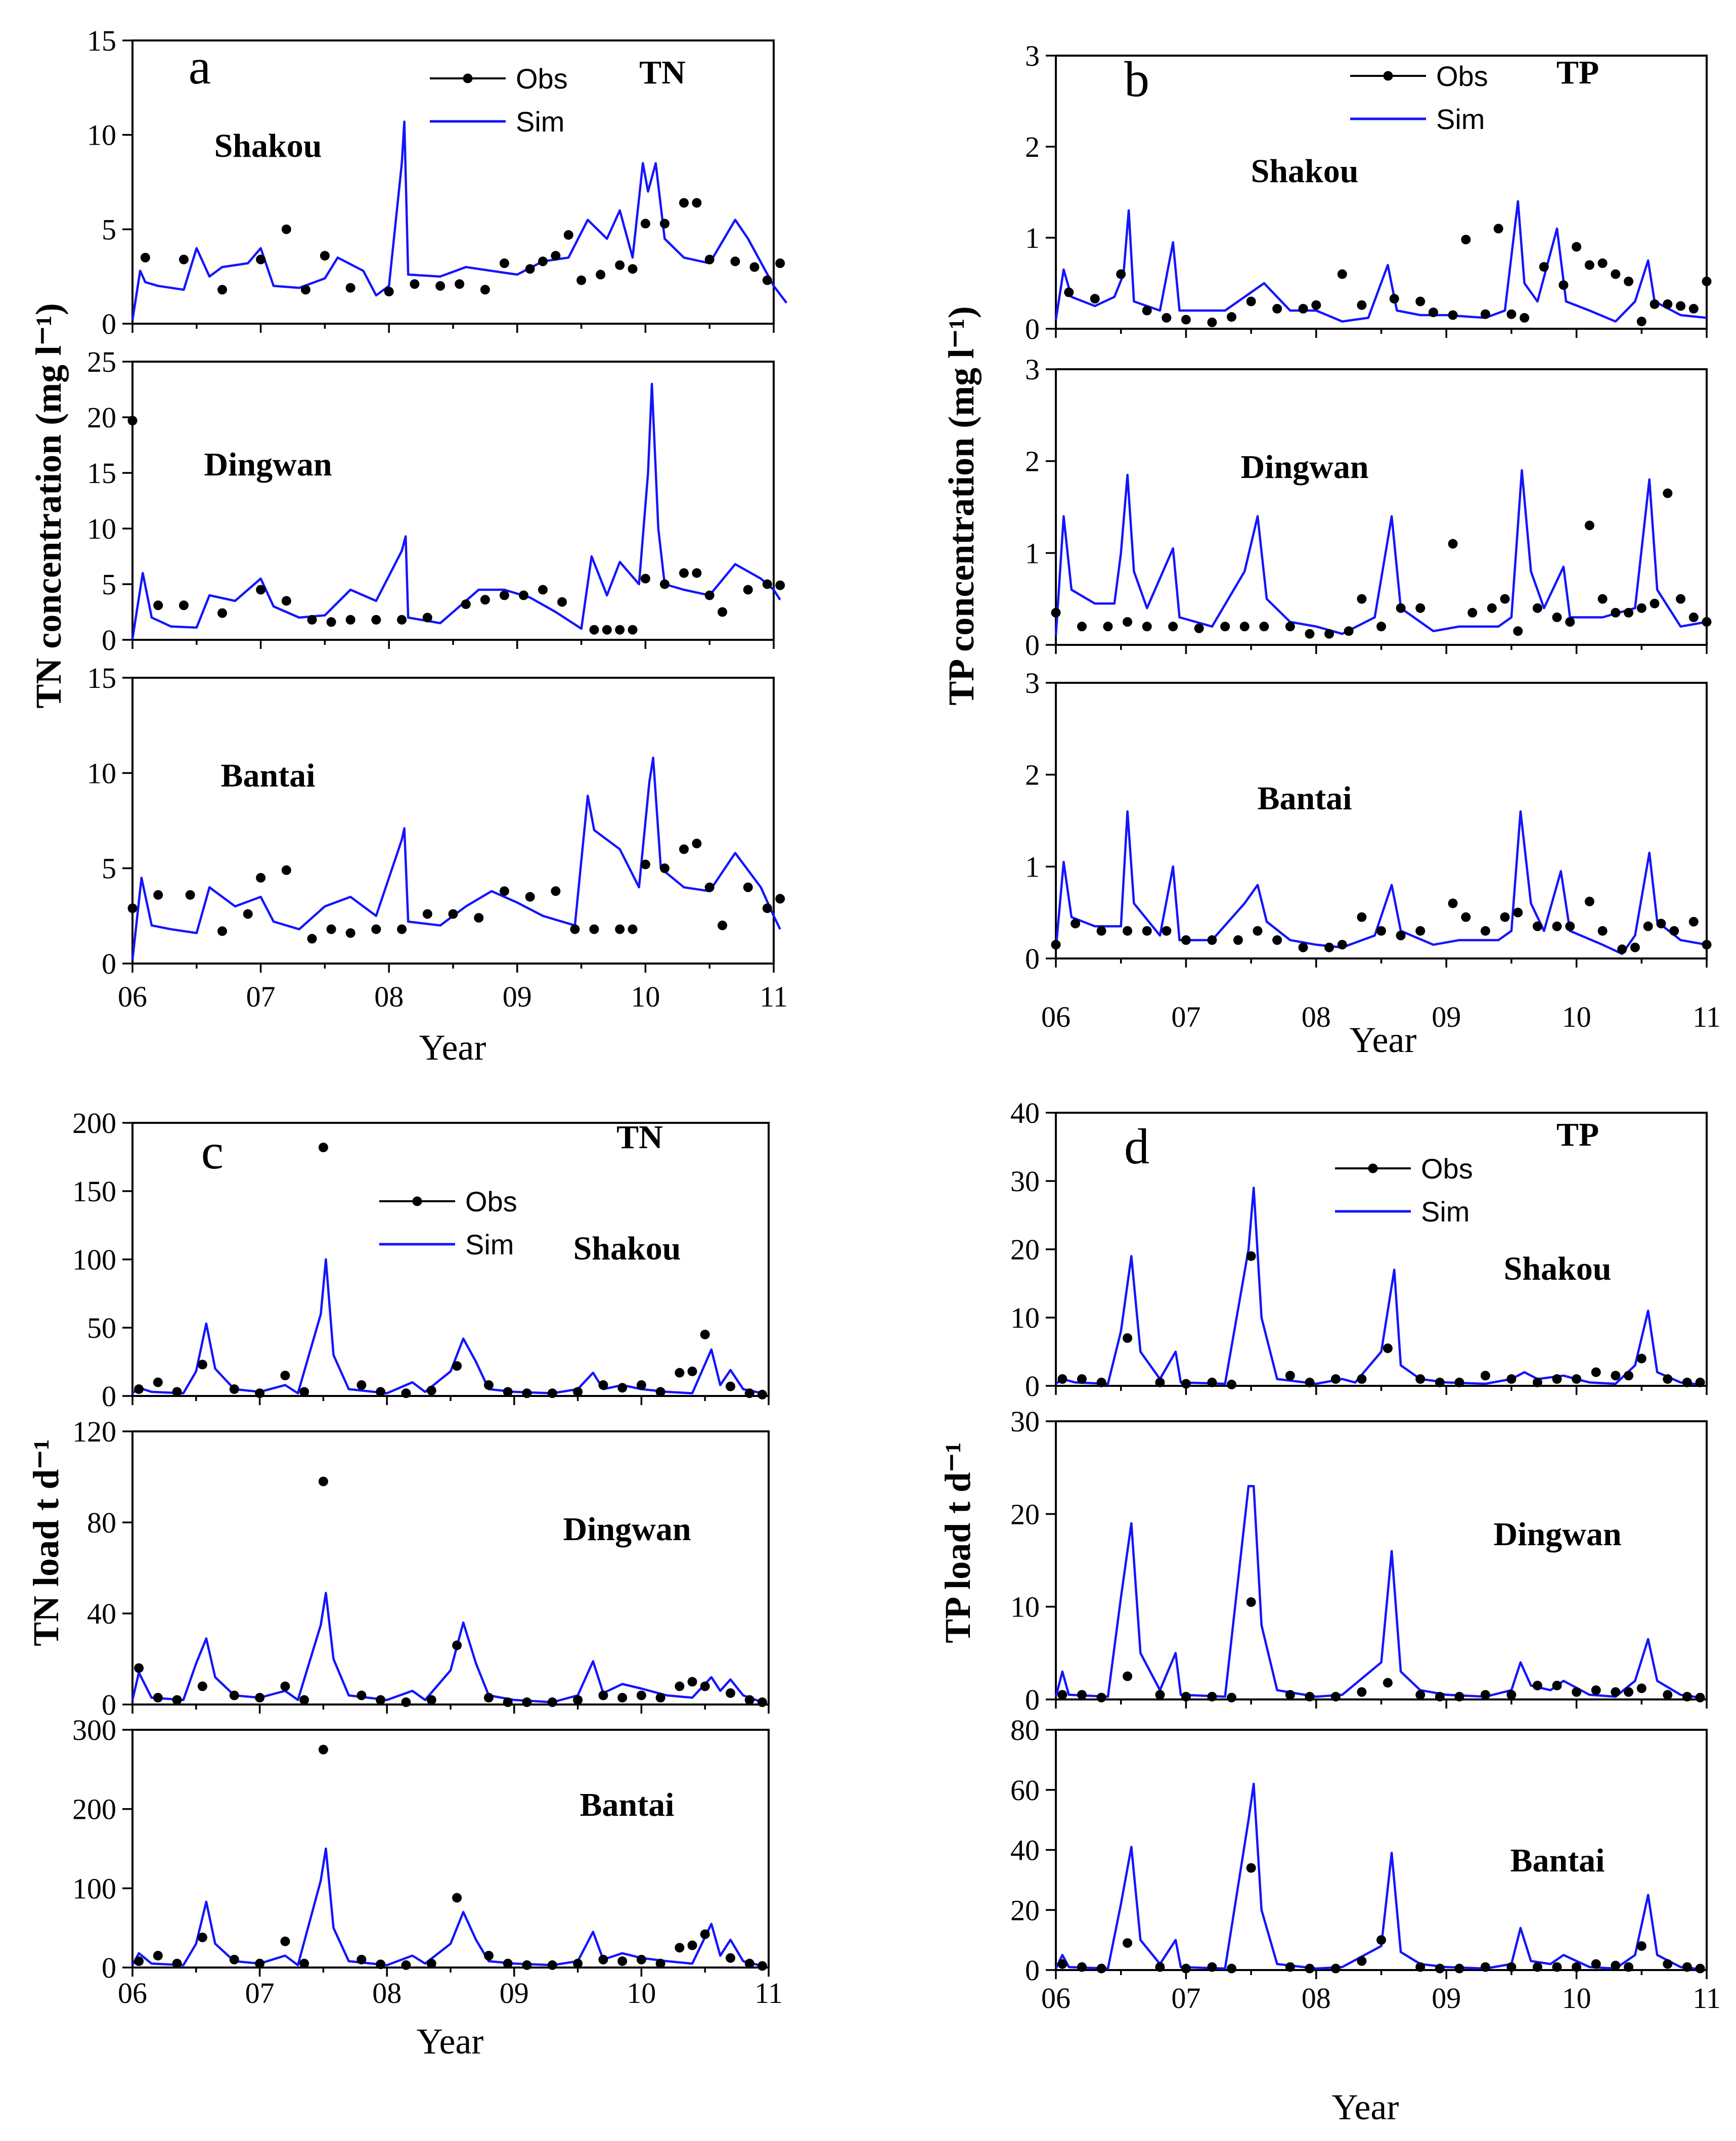  I want to click on y-tick-label: 30, so click(1025, 1181).